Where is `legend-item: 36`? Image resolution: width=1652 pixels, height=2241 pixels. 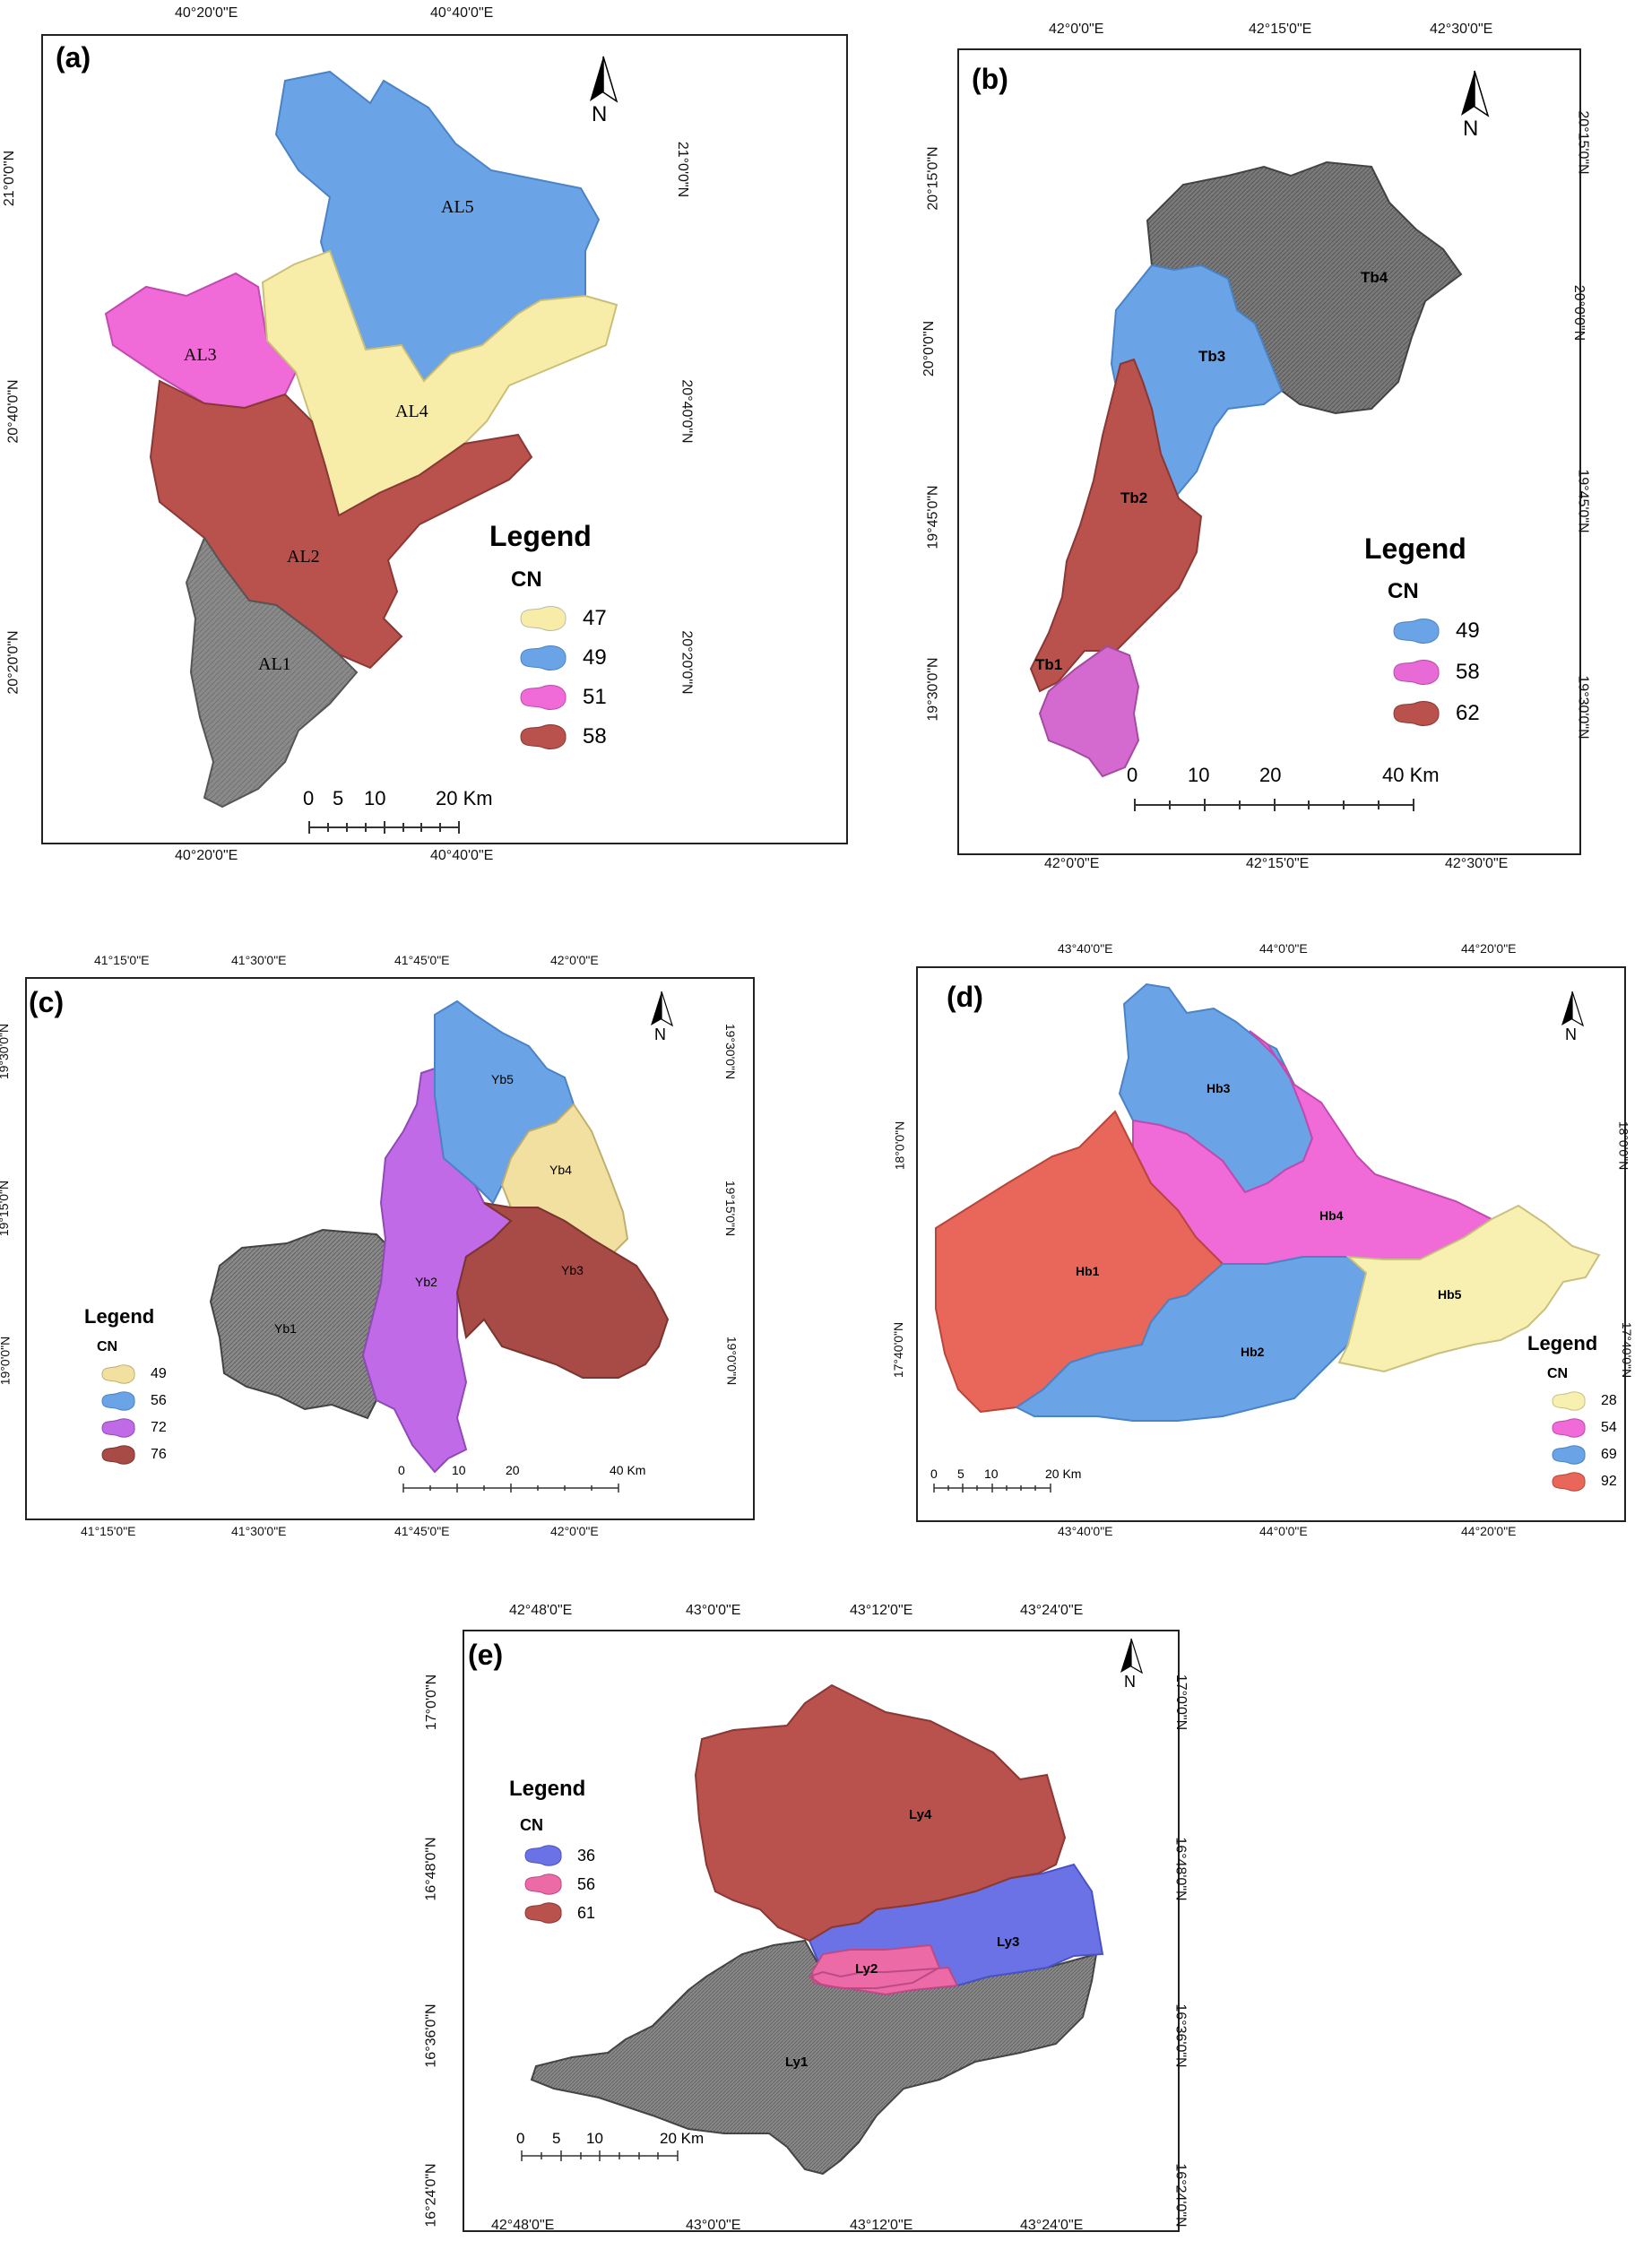
legend-item: 36 is located at coordinates (558, 1855).